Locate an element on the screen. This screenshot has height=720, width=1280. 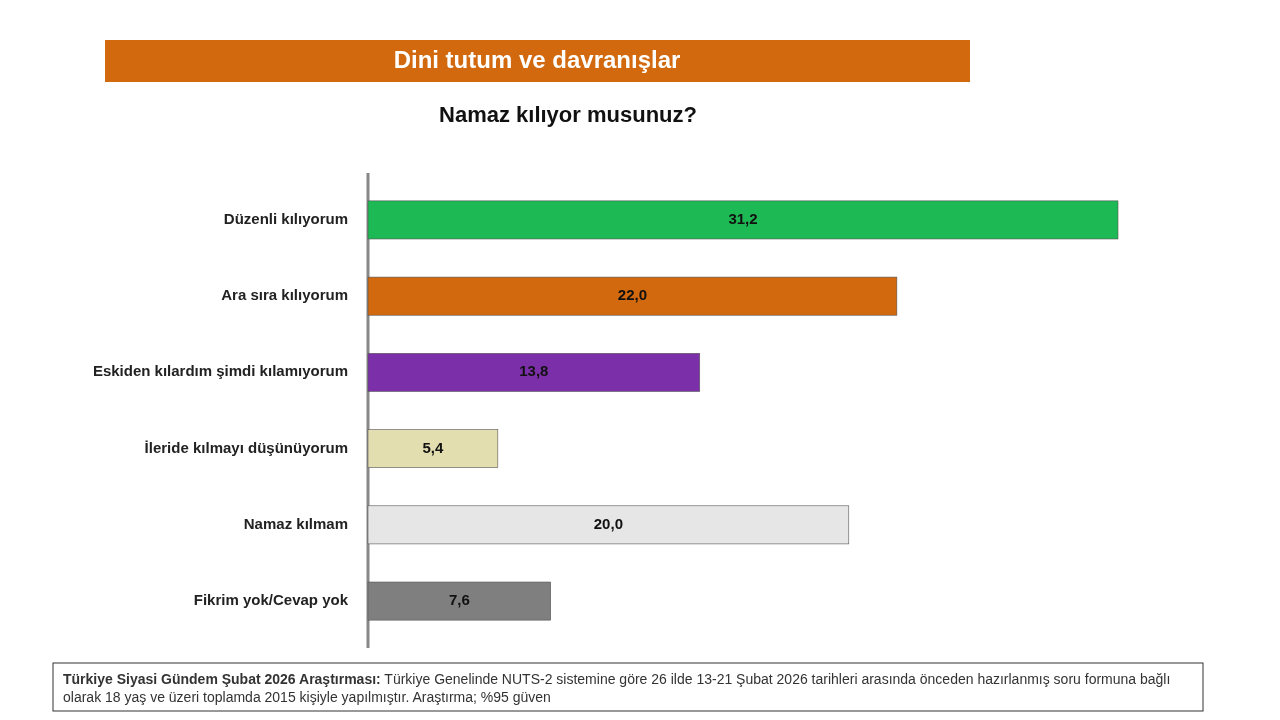
data-label: 22,0 is located at coordinates (632, 295).